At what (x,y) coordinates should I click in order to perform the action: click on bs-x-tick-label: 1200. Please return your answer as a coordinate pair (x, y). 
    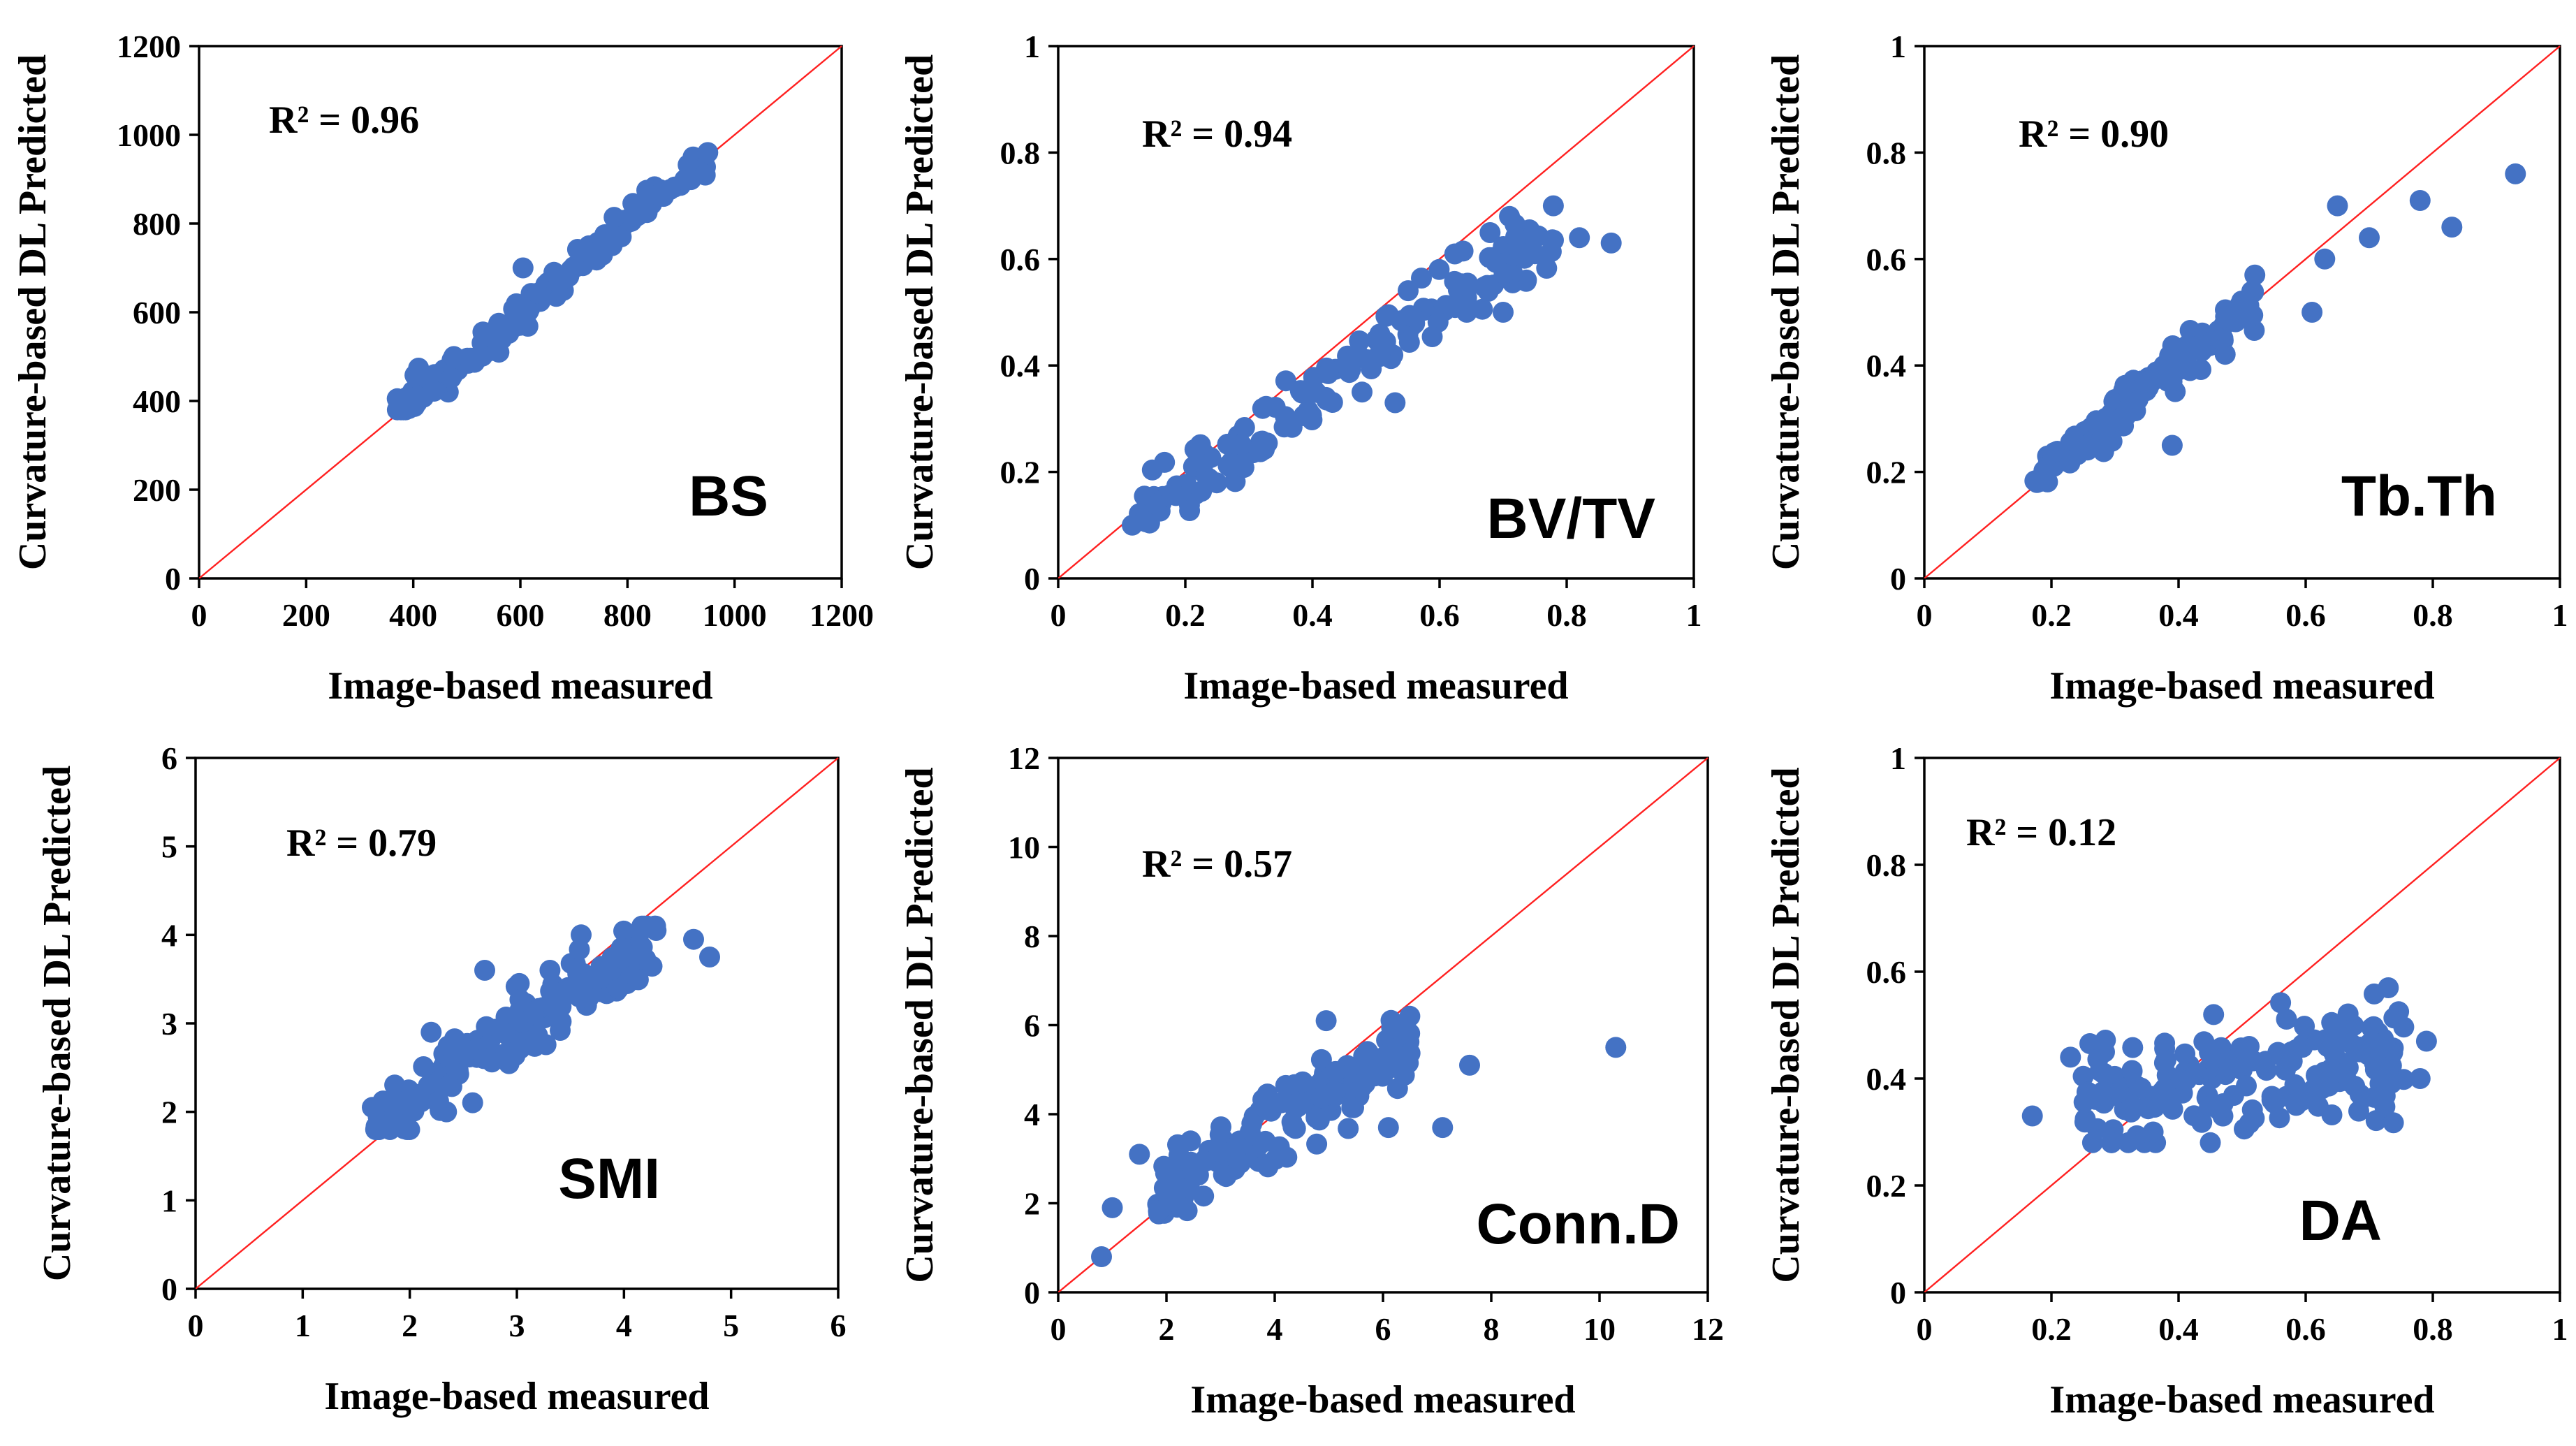
    Looking at the image, I should click on (842, 615).